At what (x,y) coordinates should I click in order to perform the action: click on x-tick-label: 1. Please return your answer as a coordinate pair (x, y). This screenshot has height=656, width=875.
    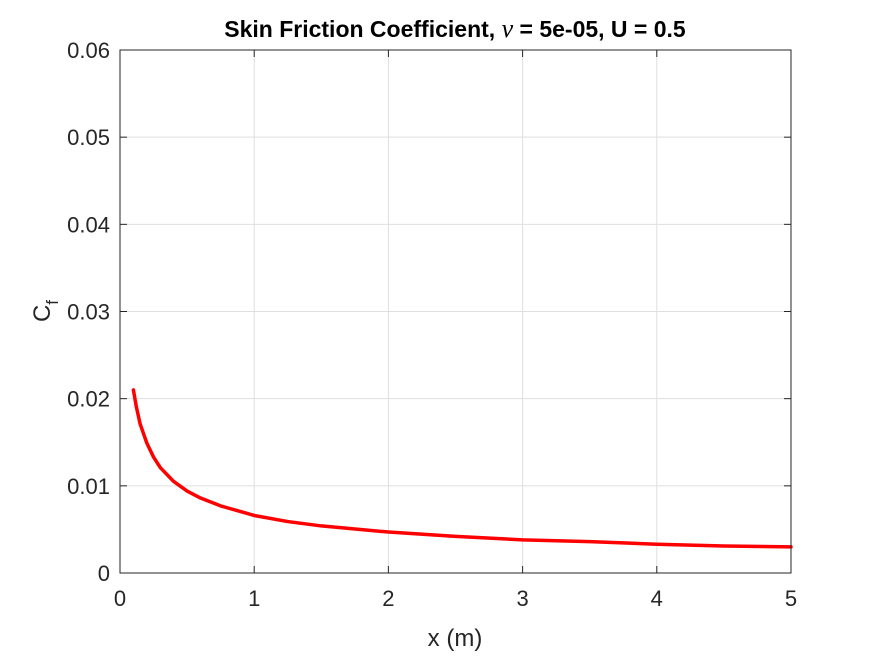
    Looking at the image, I should click on (254, 598).